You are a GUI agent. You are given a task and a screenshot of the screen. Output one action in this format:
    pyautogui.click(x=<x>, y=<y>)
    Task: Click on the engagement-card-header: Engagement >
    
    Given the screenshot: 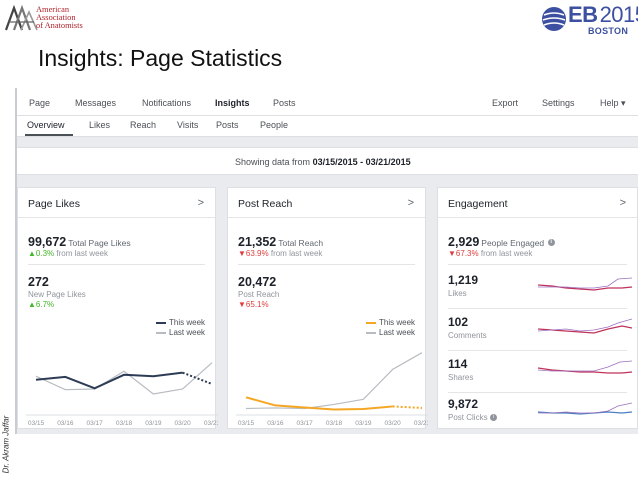 What is the action you would take?
    pyautogui.click(x=537, y=203)
    